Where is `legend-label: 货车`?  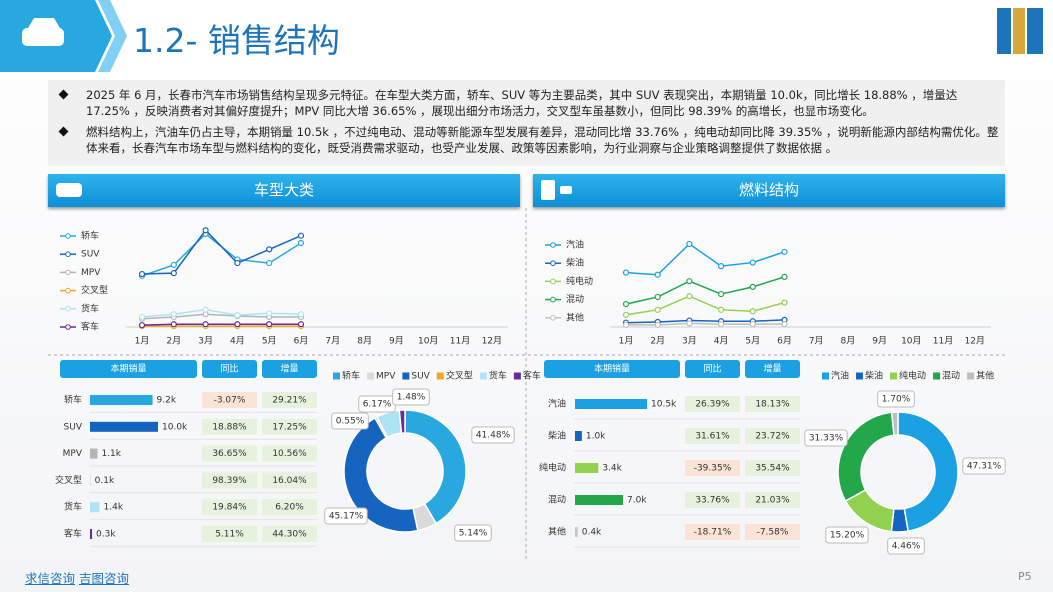 legend-label: 货车 is located at coordinates (90, 308).